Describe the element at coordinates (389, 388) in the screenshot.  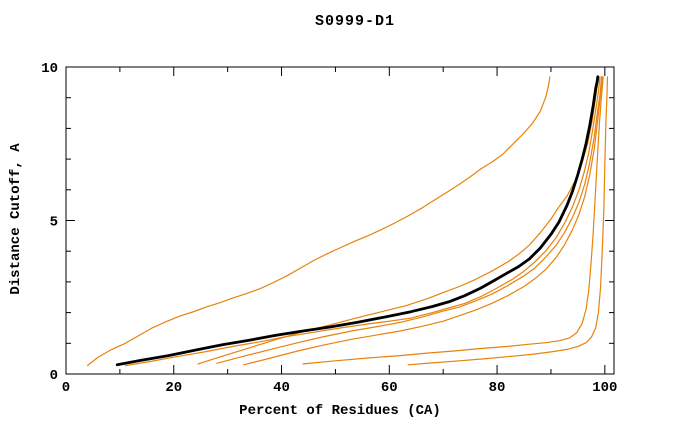
I see `x-tick-label: 60` at that location.